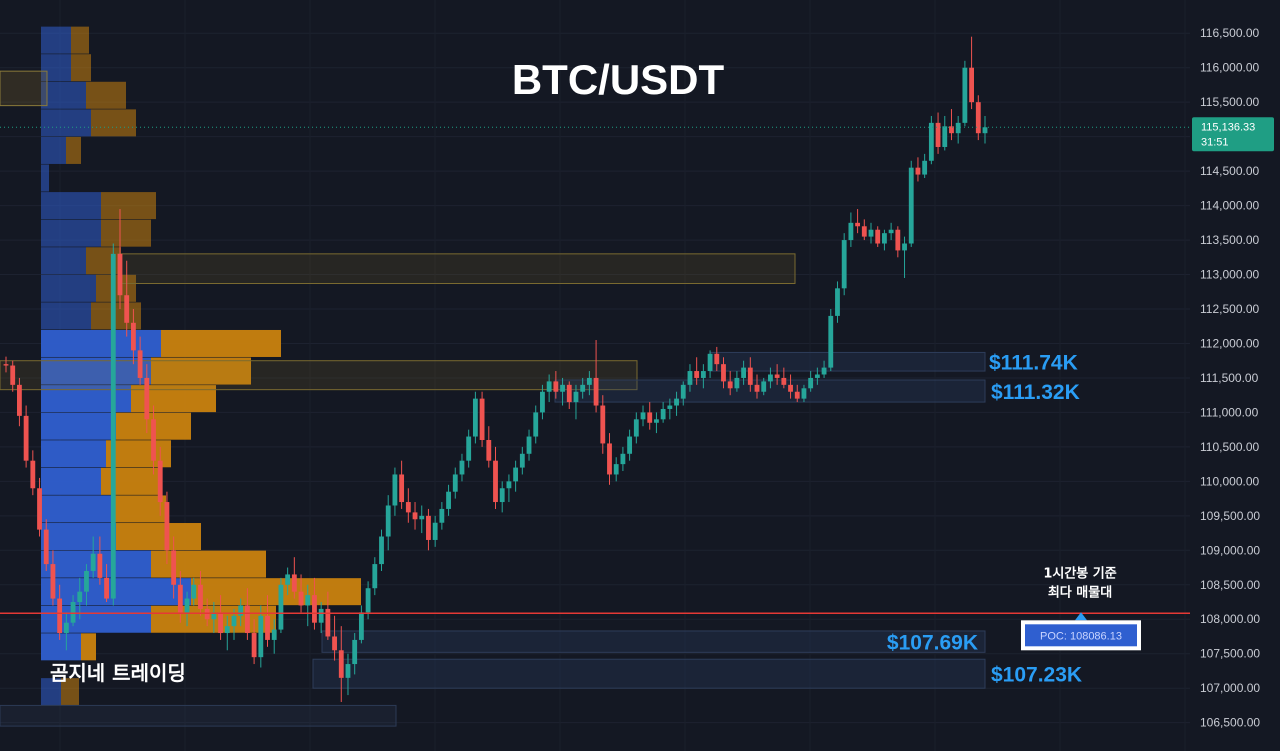 This screenshot has width=1280, height=751. I want to click on zone-label: $107.23K, so click(1036, 675).